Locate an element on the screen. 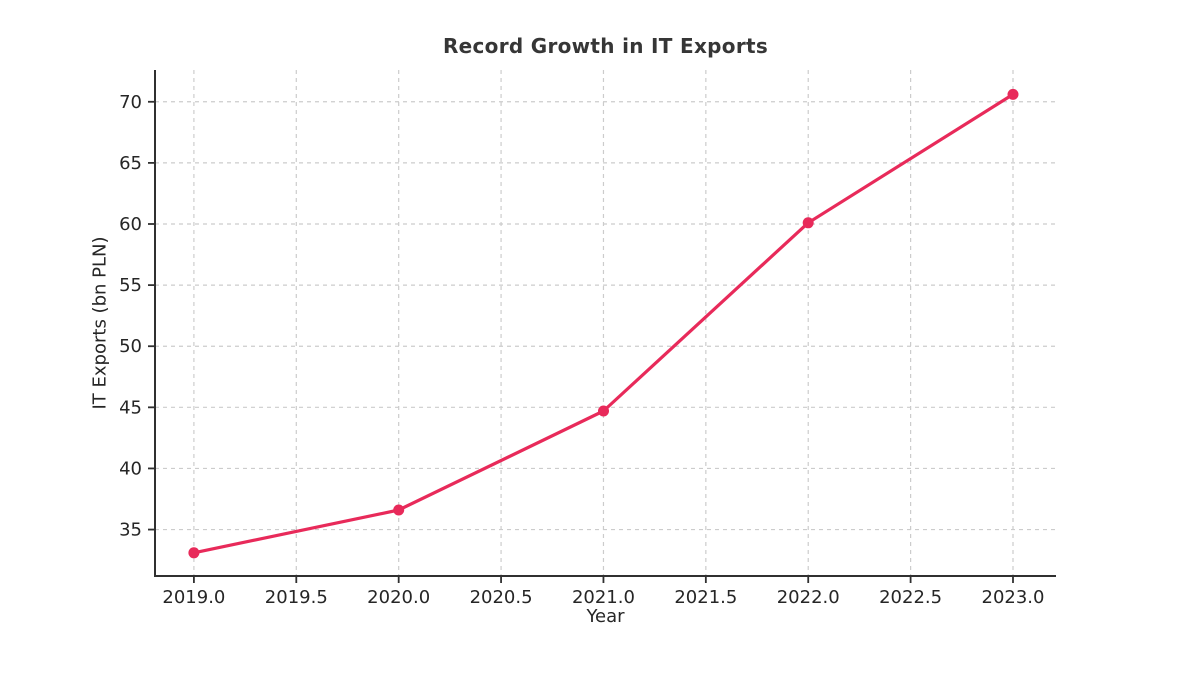 Image resolution: width=1200 pixels, height=675 pixels. x-tick-label: 2022.0 is located at coordinates (808, 597).